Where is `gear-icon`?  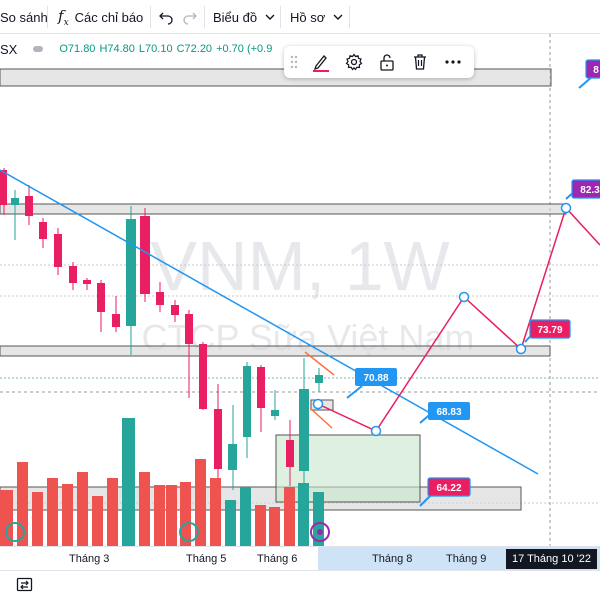
gear-icon is located at coordinates (353, 62).